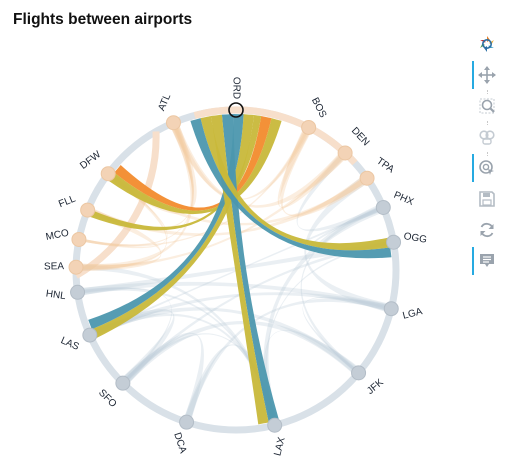 The image size is (517, 474). Describe the element at coordinates (236, 110) in the screenshot. I see `node-ord` at that location.